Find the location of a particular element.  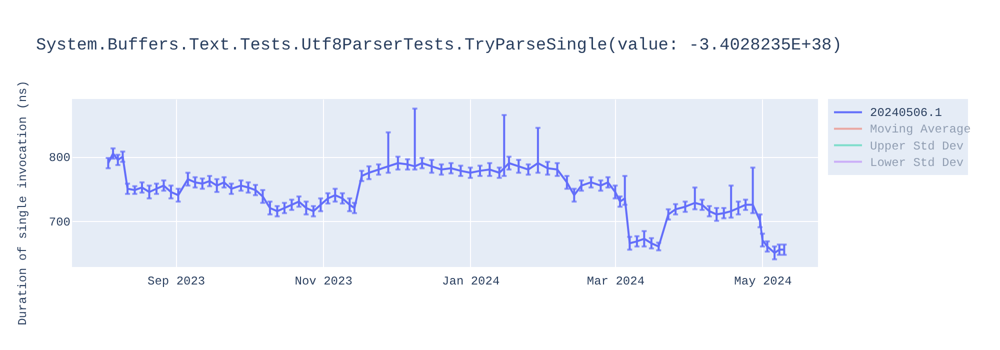

x-tick-label: May 2024 is located at coordinates (763, 281).